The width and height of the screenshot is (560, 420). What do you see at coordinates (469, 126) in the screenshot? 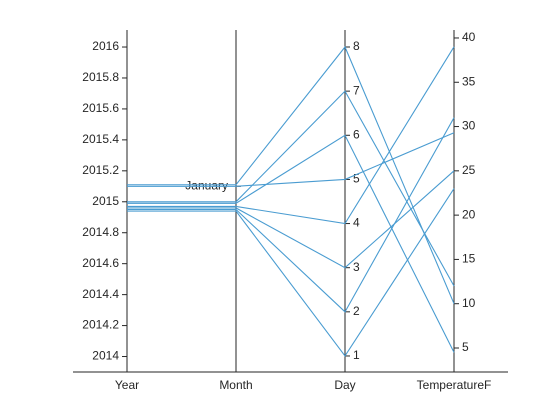
I see `tick-label: 30` at bounding box center [469, 126].